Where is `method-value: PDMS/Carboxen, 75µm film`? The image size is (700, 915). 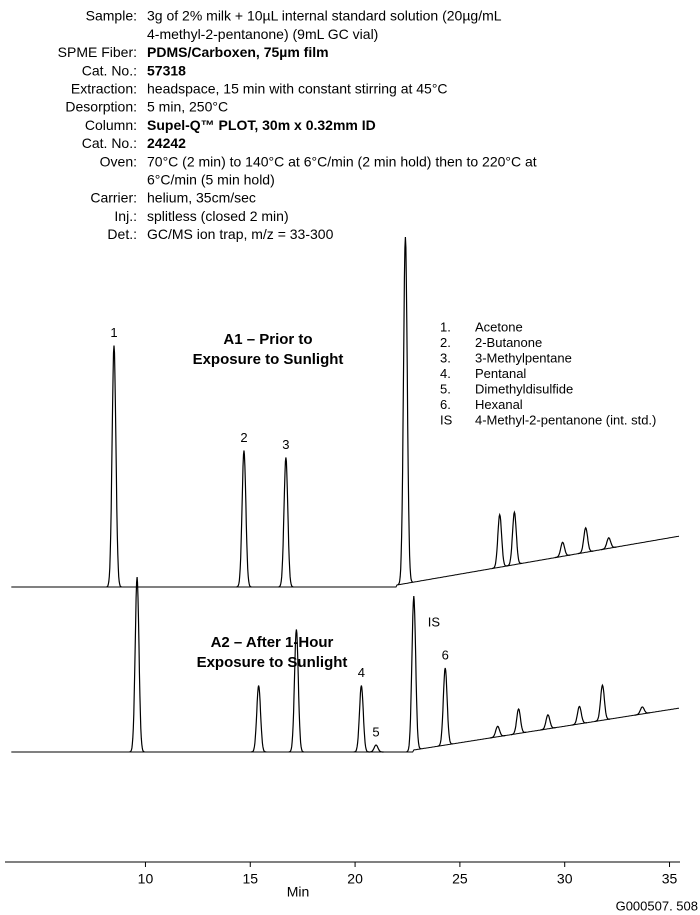 method-value: PDMS/Carboxen, 75µm film is located at coordinates (238, 52).